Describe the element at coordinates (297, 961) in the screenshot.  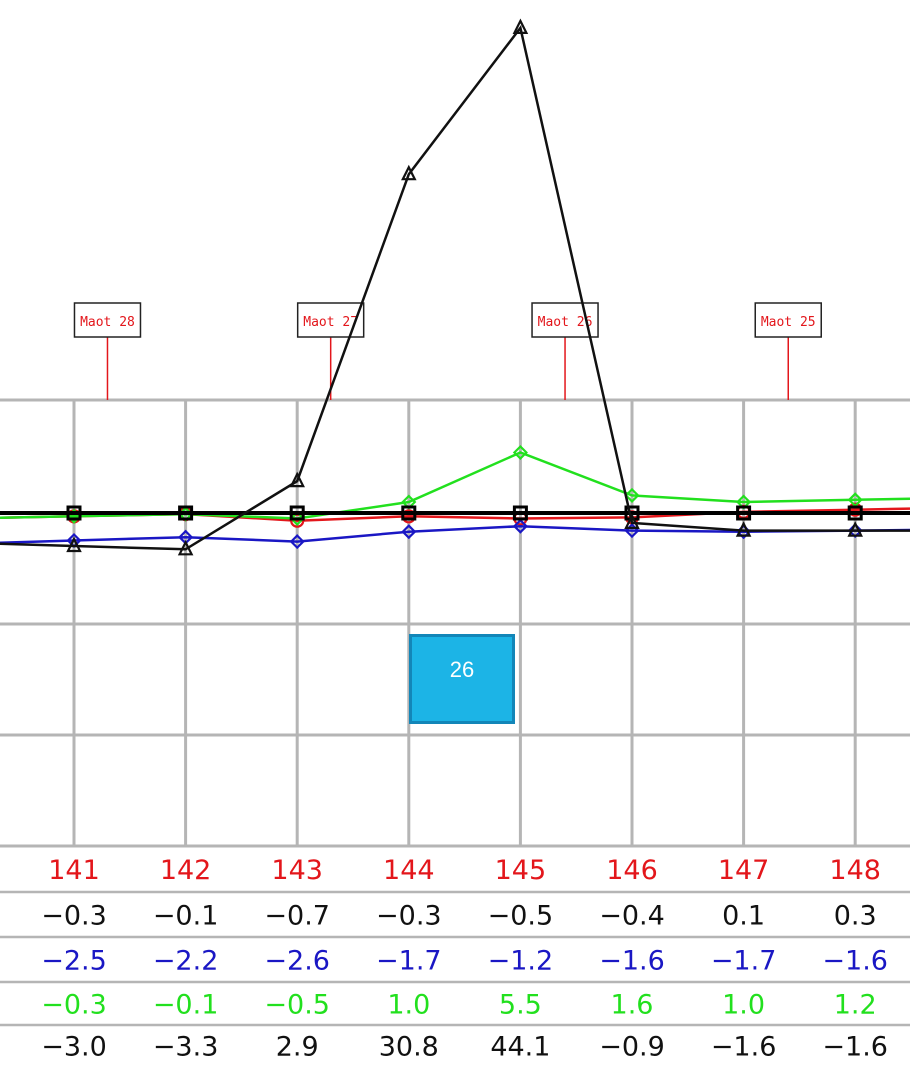
I see `table-cell: −2.6` at that location.